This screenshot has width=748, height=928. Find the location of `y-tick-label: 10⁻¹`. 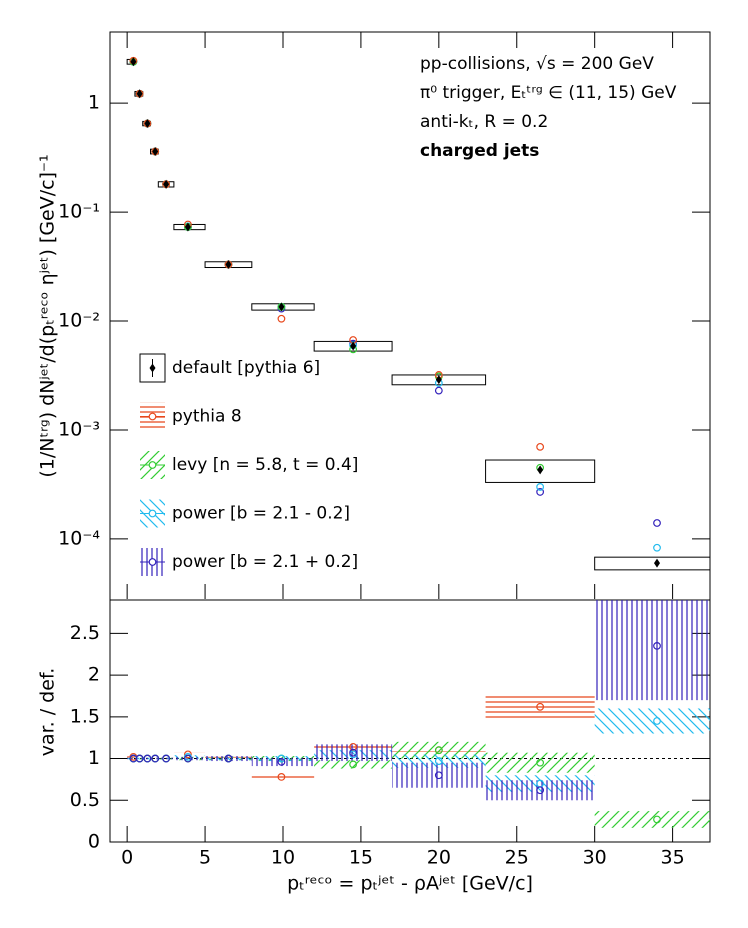

y-tick-label: 10⁻¹ is located at coordinates (79, 212).